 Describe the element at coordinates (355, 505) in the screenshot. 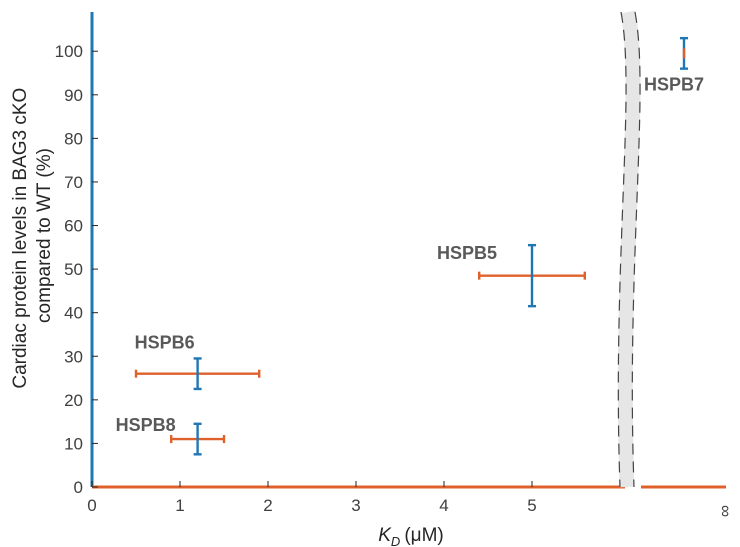

I see `x-tick-label: 3` at that location.